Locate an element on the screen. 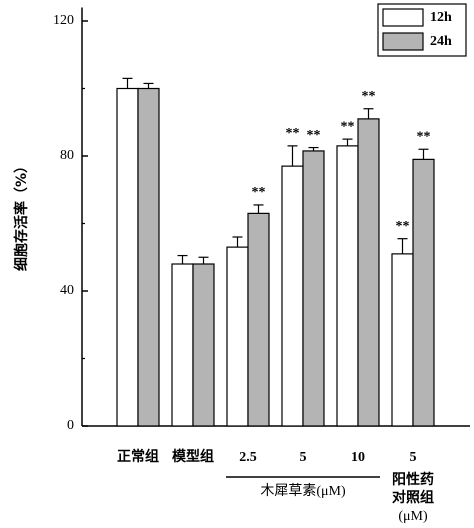 Image resolution: width=474 pixels, height=528 pixels. y-axis-label: 细胞存活率（%） is located at coordinates (21, 215).